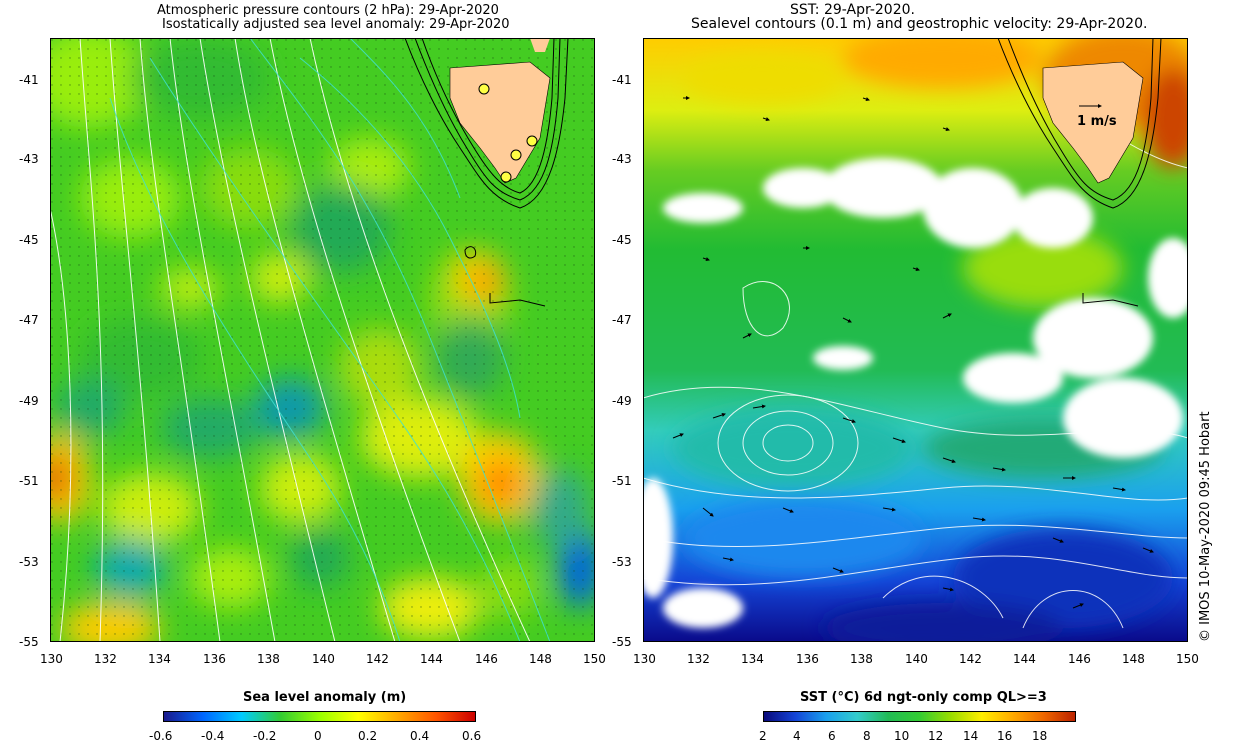 The height and width of the screenshot is (750, 1250). Describe the element at coordinates (508, 133) in the screenshot. I see `tide-gauge-markers` at that location.